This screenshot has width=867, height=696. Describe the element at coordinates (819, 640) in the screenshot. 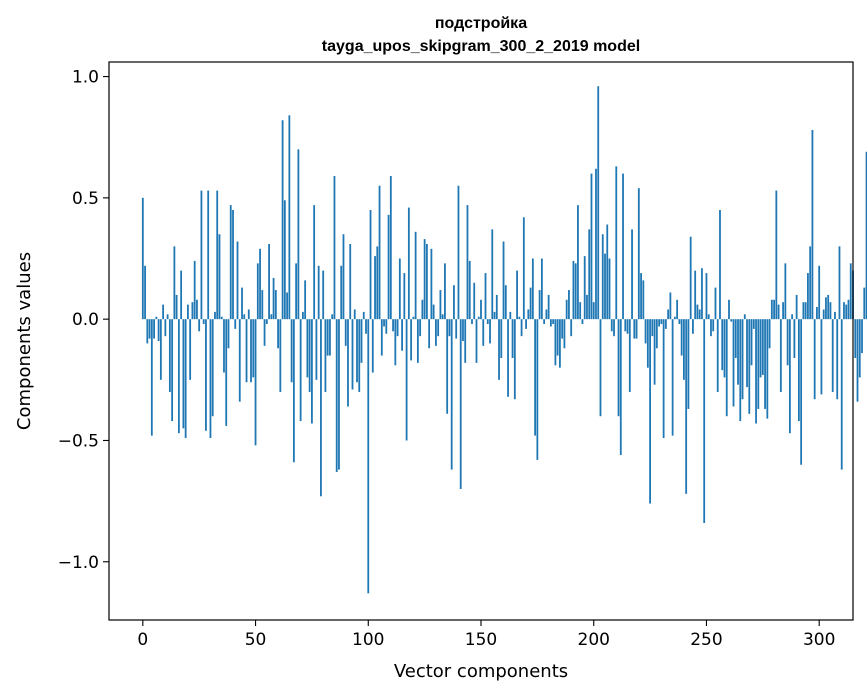

I see `x-tick-label: 300` at that location.